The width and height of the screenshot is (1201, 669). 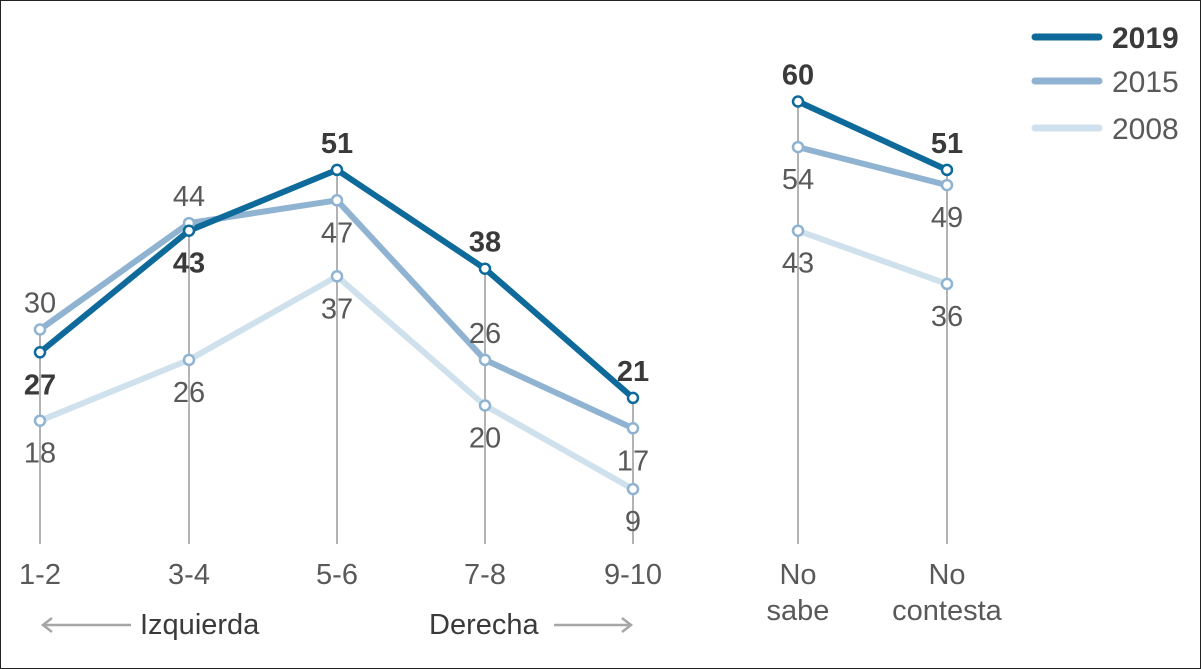 I want to click on tick-label-1-1: No contesta, so click(x=947, y=593).